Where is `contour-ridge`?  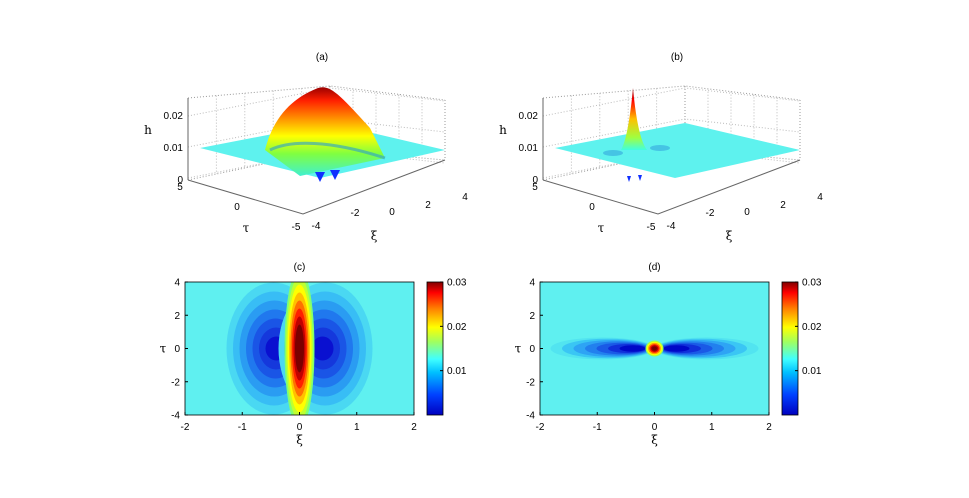 contour-ridge is located at coordinates (299, 348).